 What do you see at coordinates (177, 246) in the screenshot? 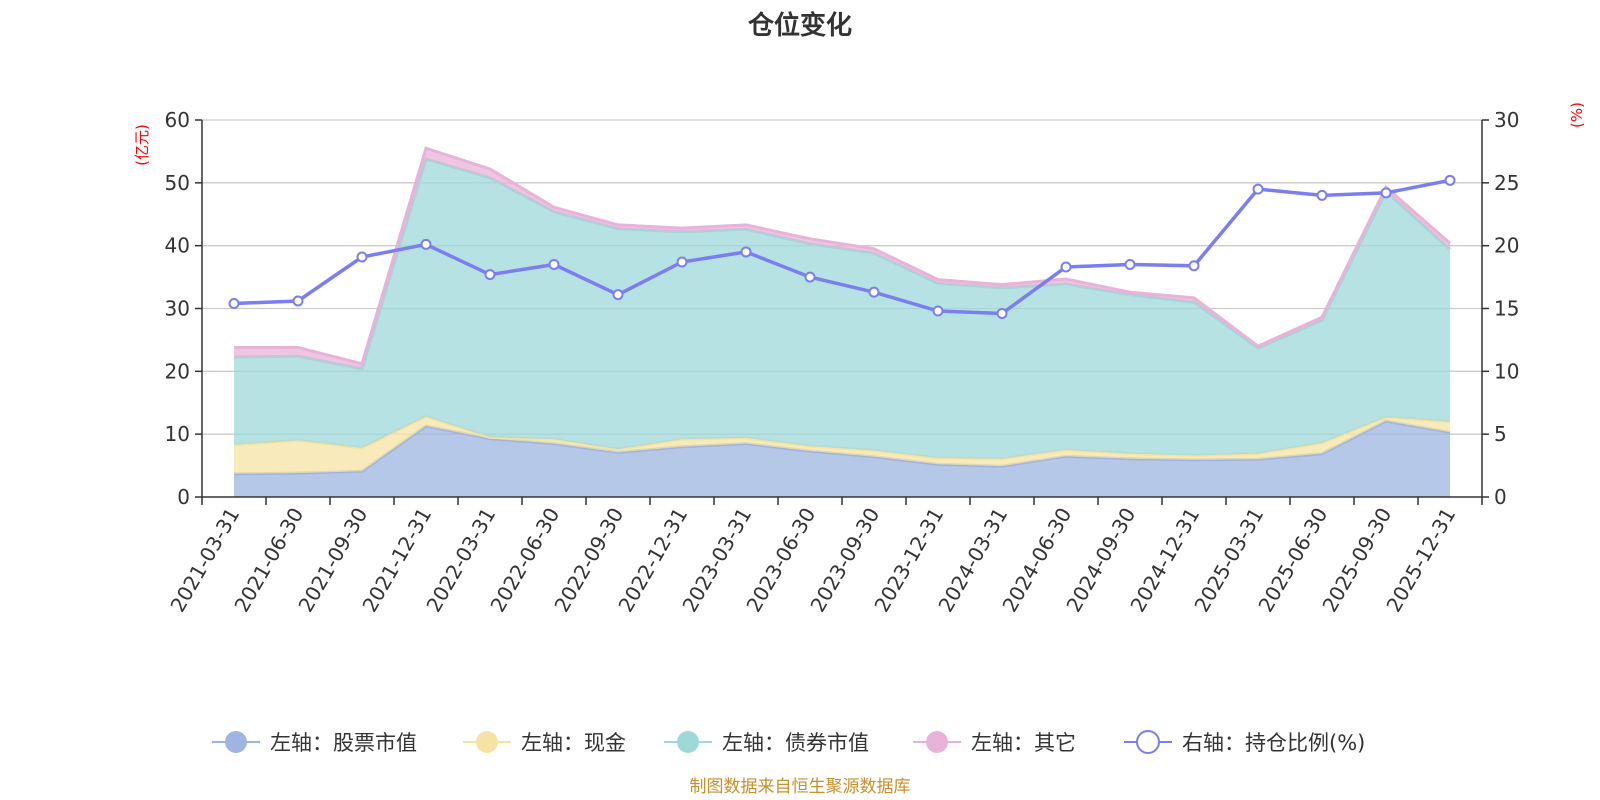
I see `left-tick-label: 40` at bounding box center [177, 246].